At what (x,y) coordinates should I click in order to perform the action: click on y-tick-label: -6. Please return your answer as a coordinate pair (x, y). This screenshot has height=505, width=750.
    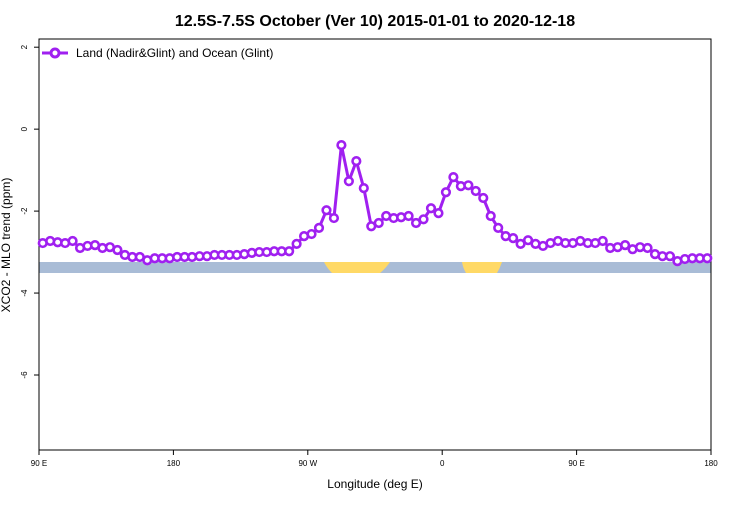
    Looking at the image, I should click on (24, 375).